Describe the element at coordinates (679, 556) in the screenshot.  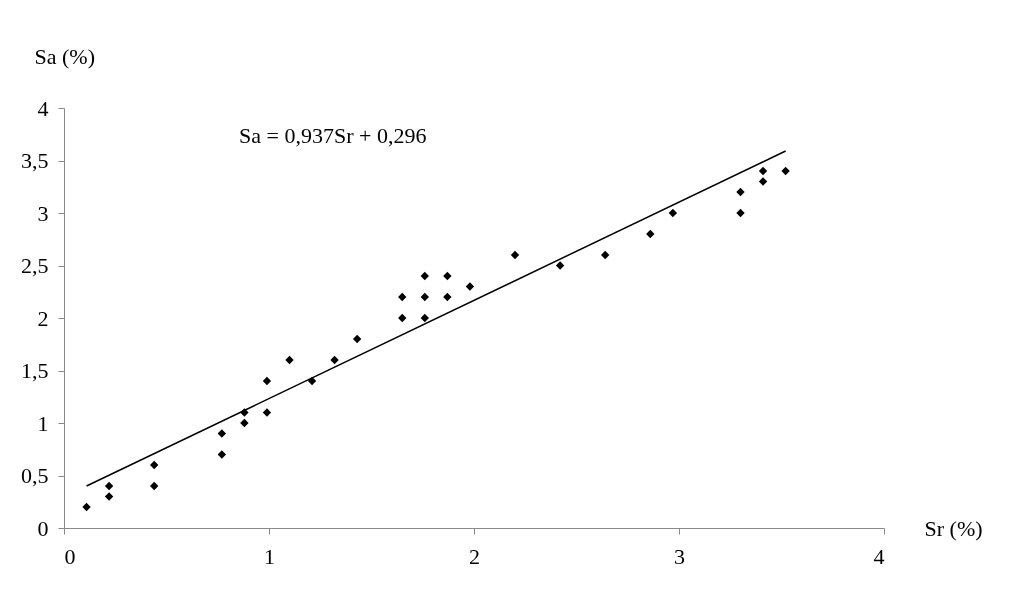
I see `x-tick-label: 3` at that location.